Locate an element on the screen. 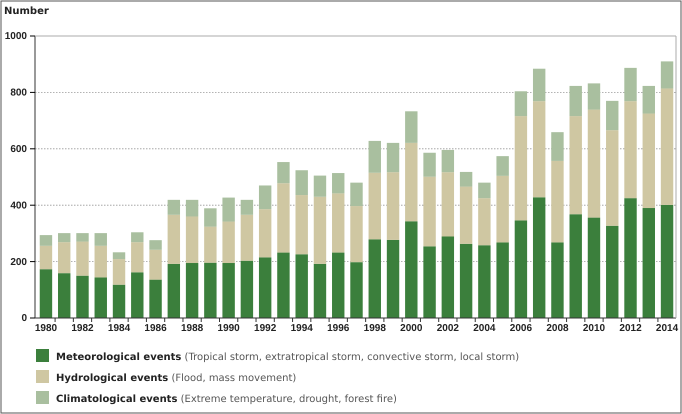  y-tick-label: 600 is located at coordinates (19, 149).